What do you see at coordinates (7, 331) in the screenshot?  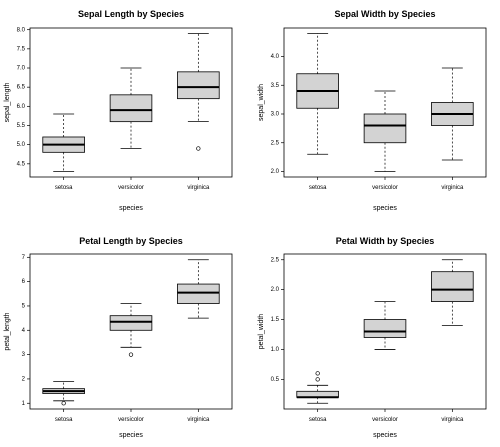 I see `y-axis-label: petal_length` at bounding box center [7, 331].